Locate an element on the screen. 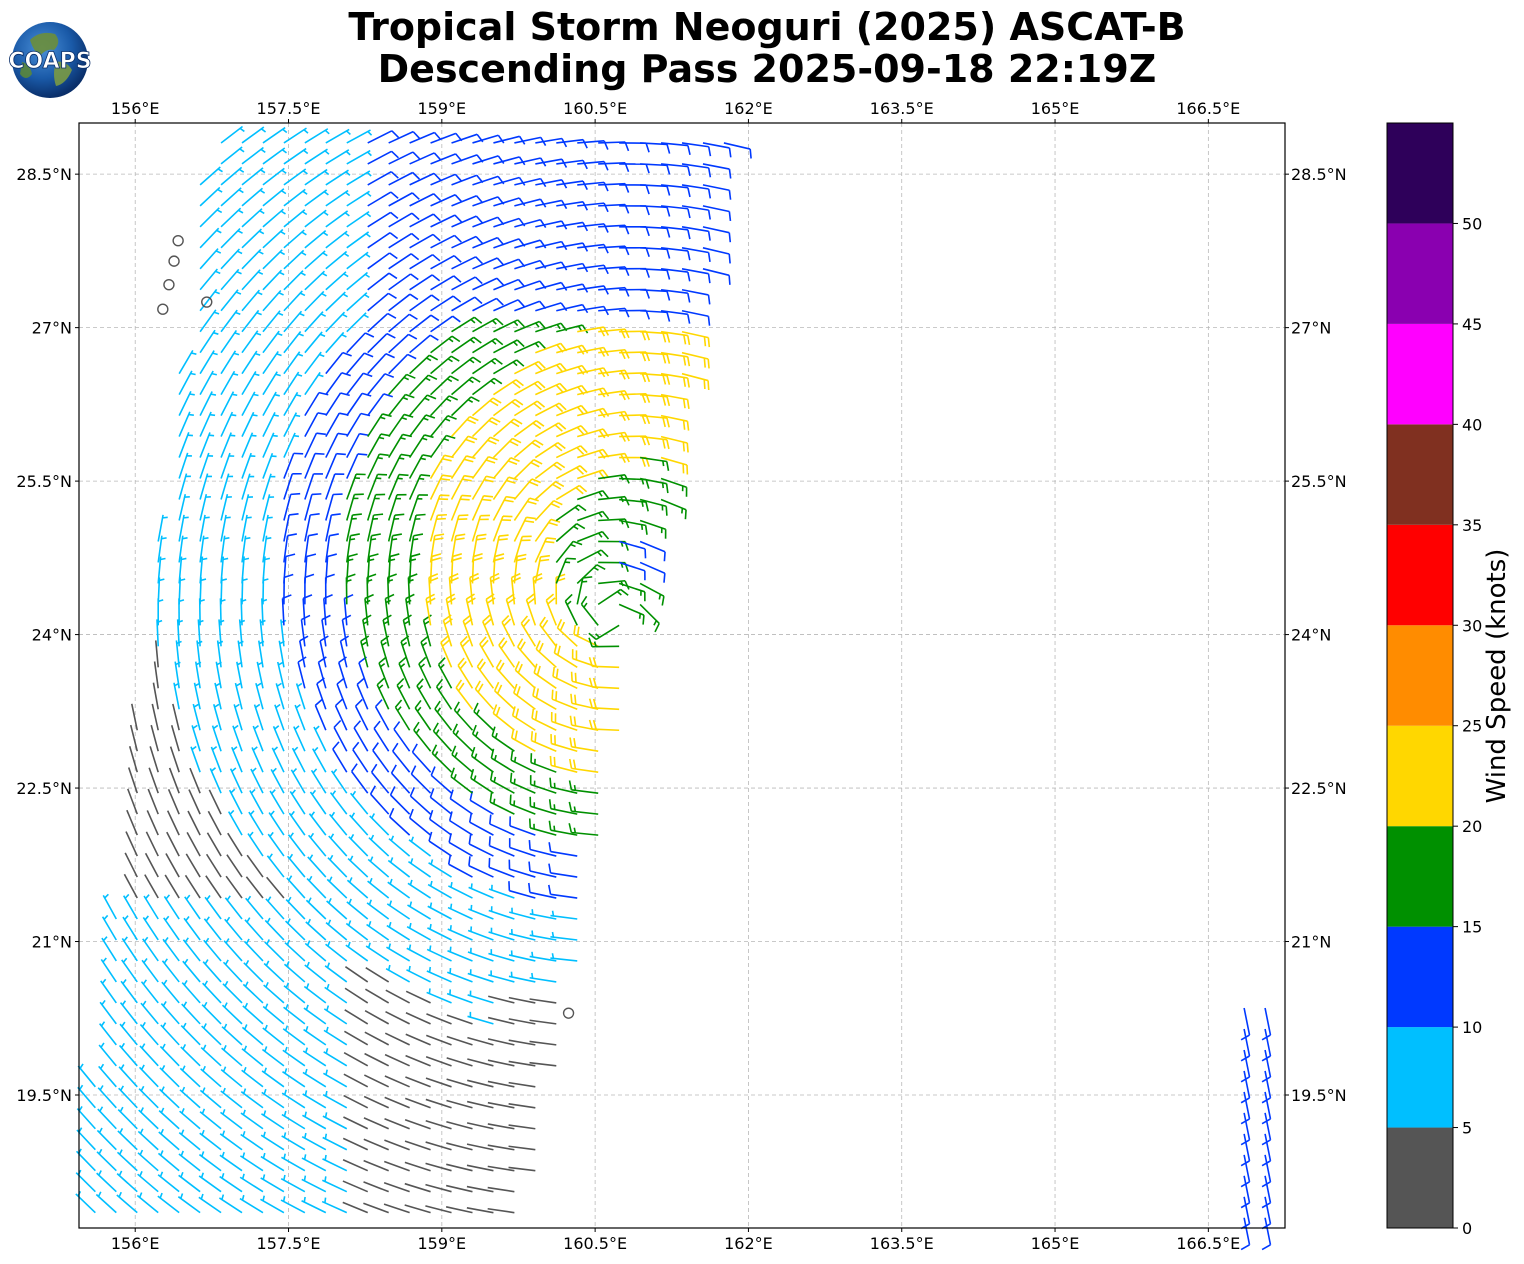 The height and width of the screenshot is (1264, 1524). lon-tick-label-bottom: 159°E is located at coordinates (441, 1243).